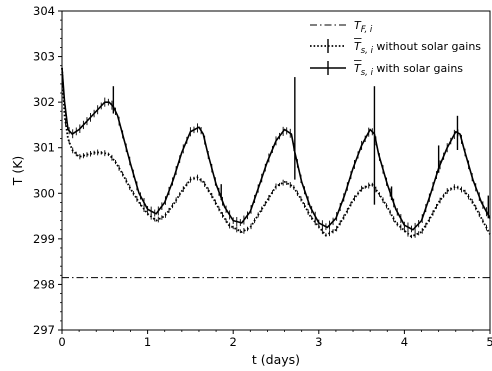 The width and height of the screenshot is (492, 371). I want to click on legend-label-0: TF, i, so click(363, 27).